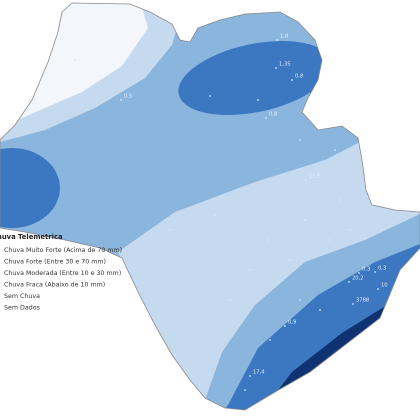 The image size is (420, 420). I want to click on station-label: 0,9, so click(292, 323).